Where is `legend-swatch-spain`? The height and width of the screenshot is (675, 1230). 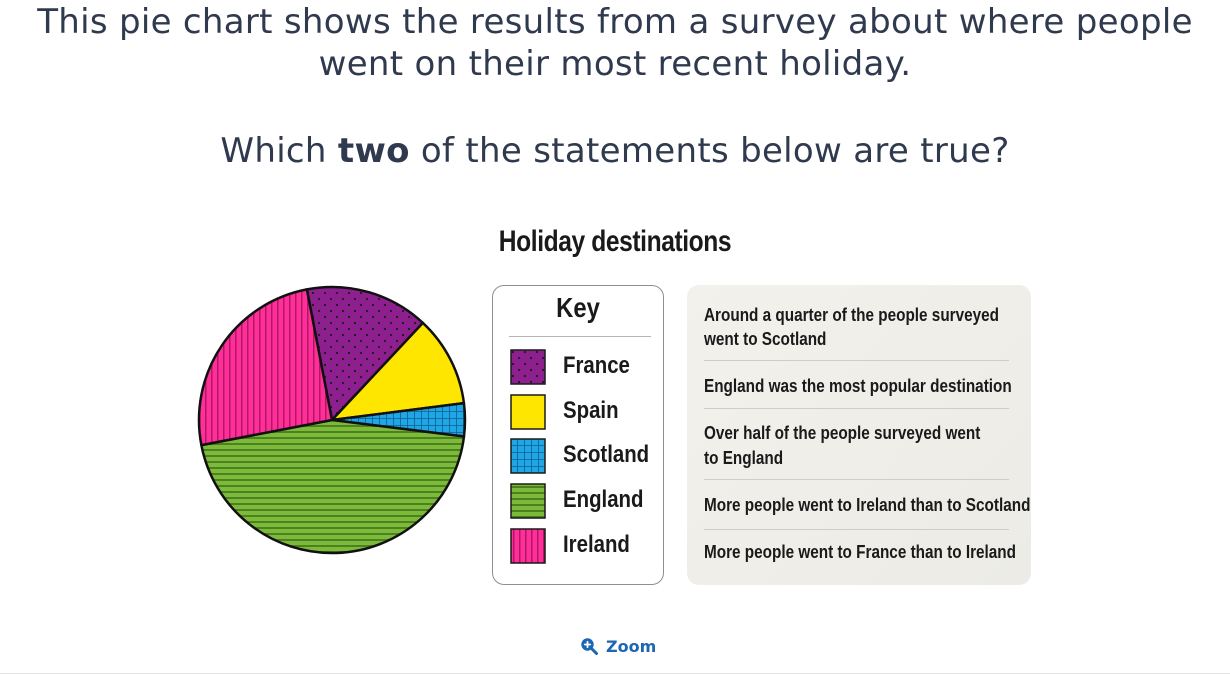 legend-swatch-spain is located at coordinates (528, 412).